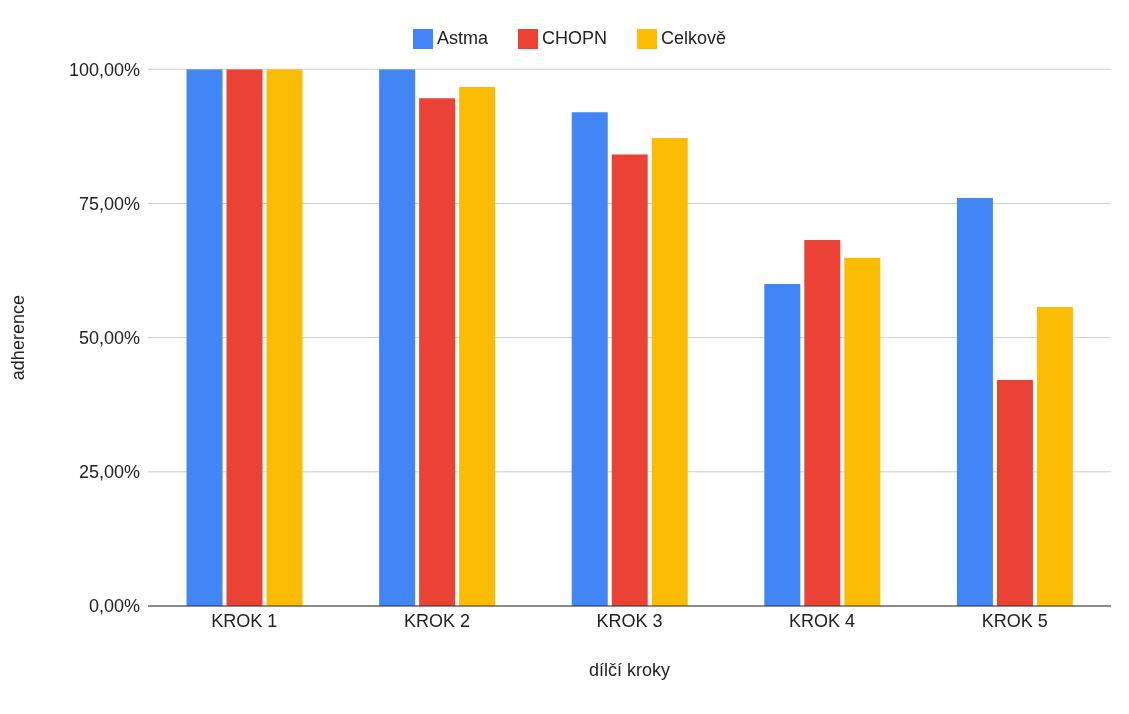 The height and width of the screenshot is (714, 1129). What do you see at coordinates (436, 620) in the screenshot?
I see `x-tick-label: KROK 2` at bounding box center [436, 620].